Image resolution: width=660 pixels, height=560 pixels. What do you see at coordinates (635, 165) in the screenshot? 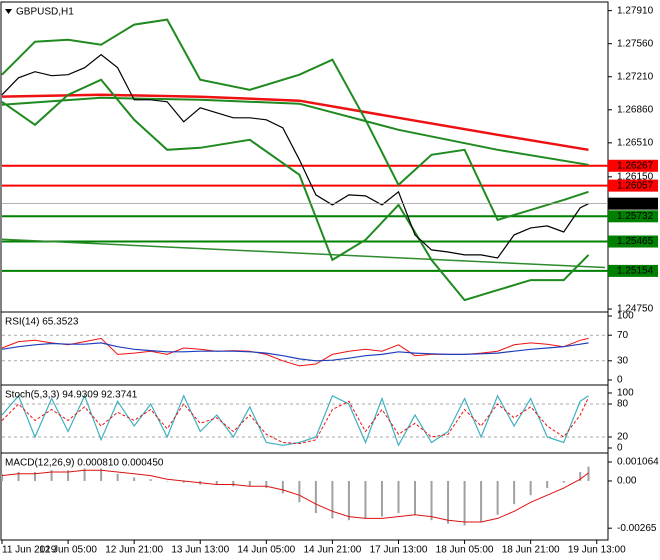
I see `level-label: 1.26267` at bounding box center [635, 165].